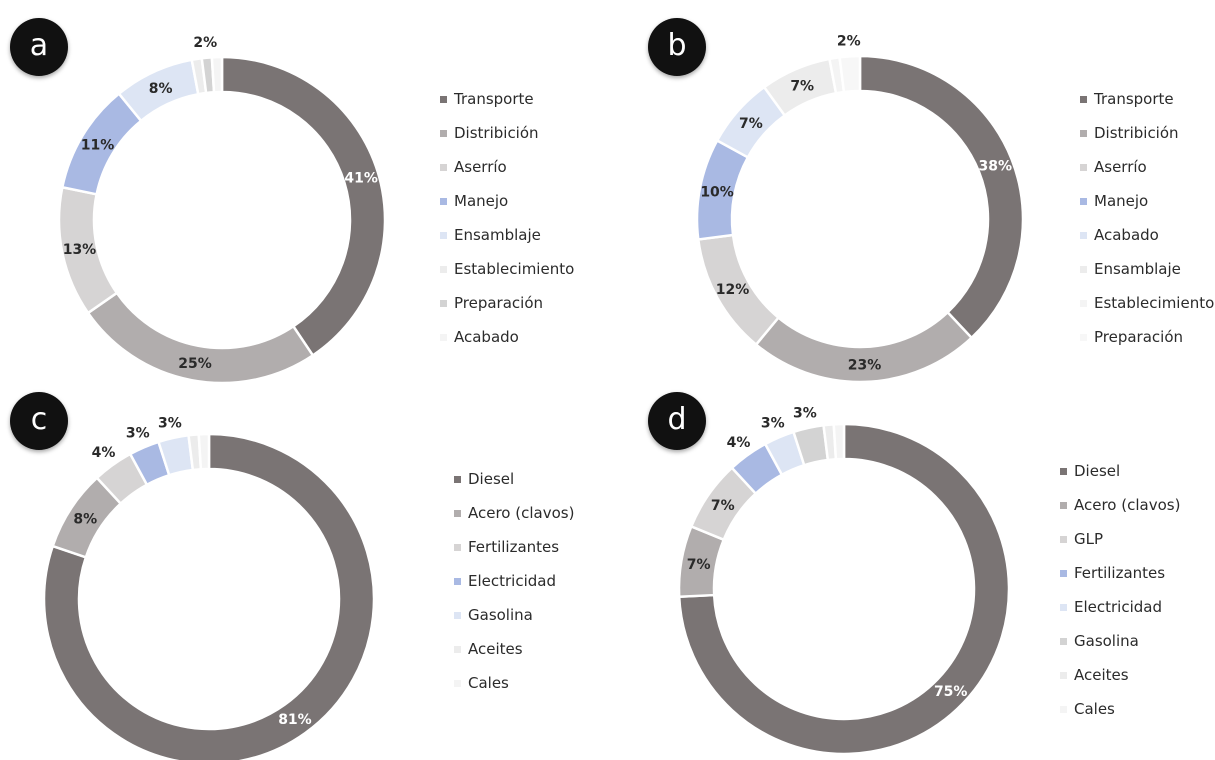 The image size is (1215, 760). What do you see at coordinates (85, 520) in the screenshot?
I see `data-label-c-2: 8%` at bounding box center [85, 520].